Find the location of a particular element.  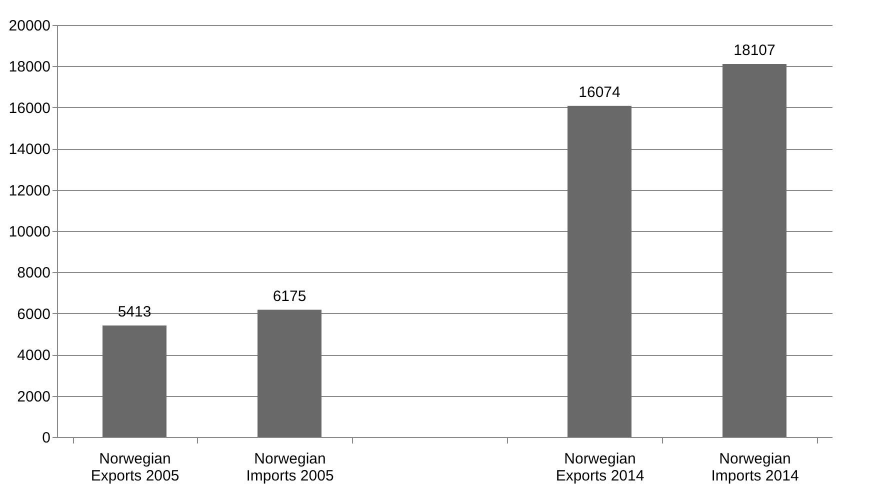

y-tick-label: 10000 is located at coordinates (29, 232).